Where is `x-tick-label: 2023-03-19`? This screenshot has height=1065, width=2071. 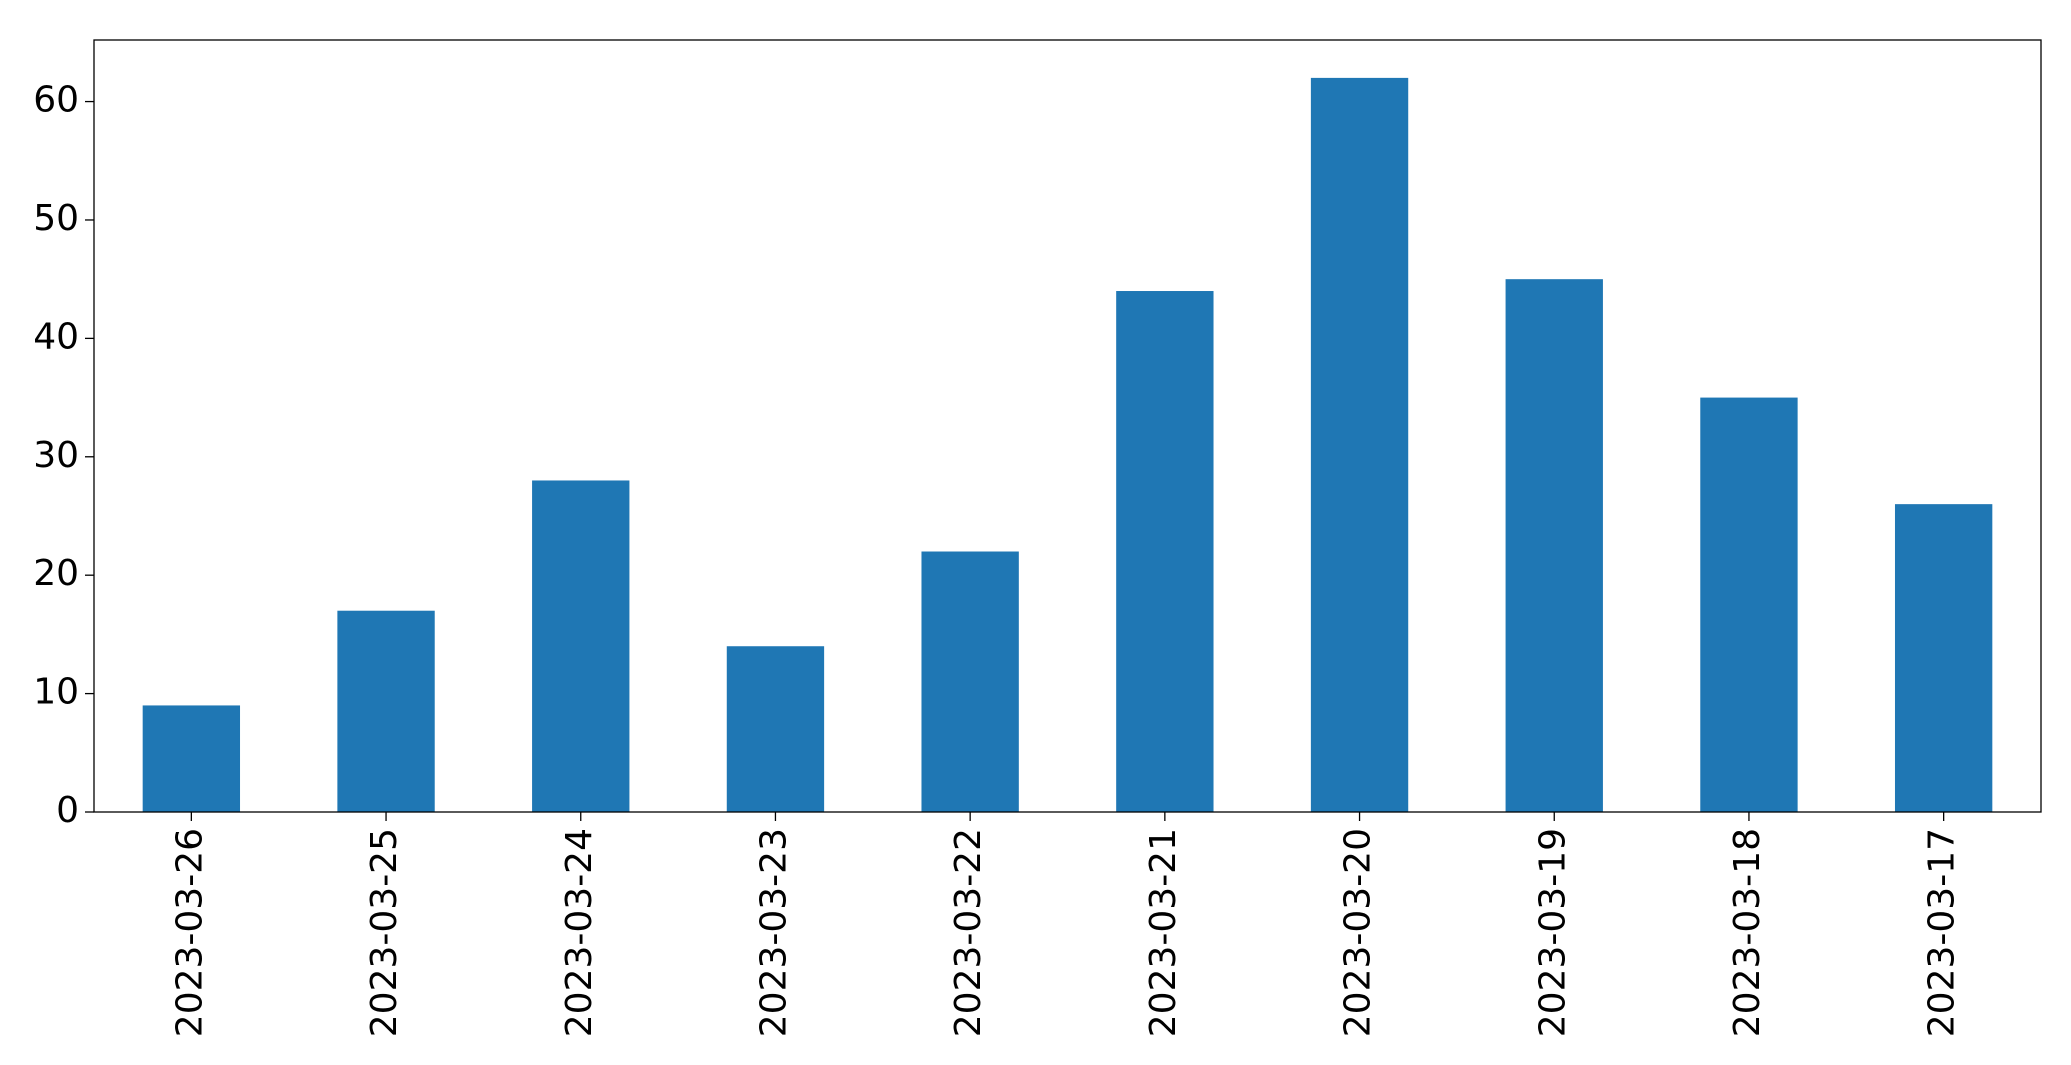 x-tick-label: 2023-03-19 is located at coordinates (1552, 932).